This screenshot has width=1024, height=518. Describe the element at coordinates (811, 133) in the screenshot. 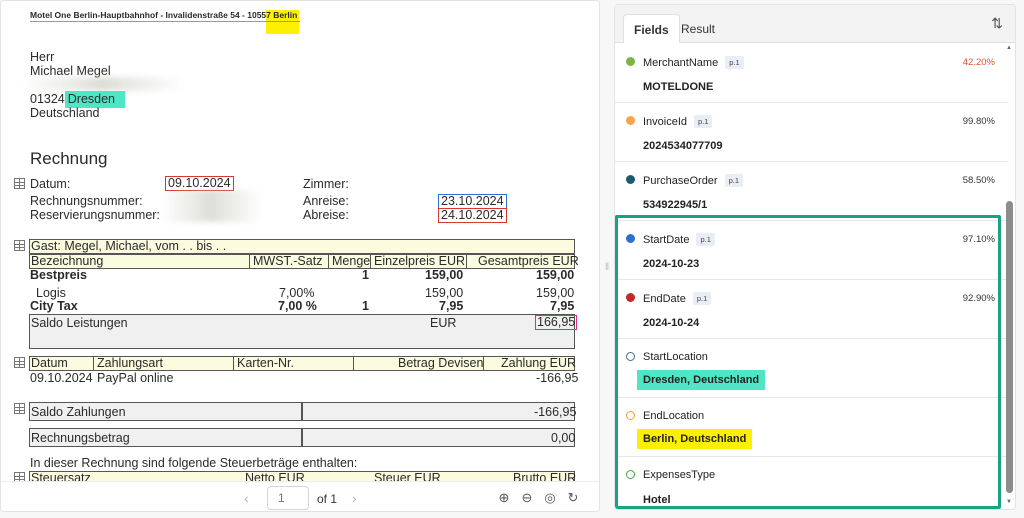

I see `field-invoiceid: InvoiceId p.1 99.80% 2024534077709` at that location.